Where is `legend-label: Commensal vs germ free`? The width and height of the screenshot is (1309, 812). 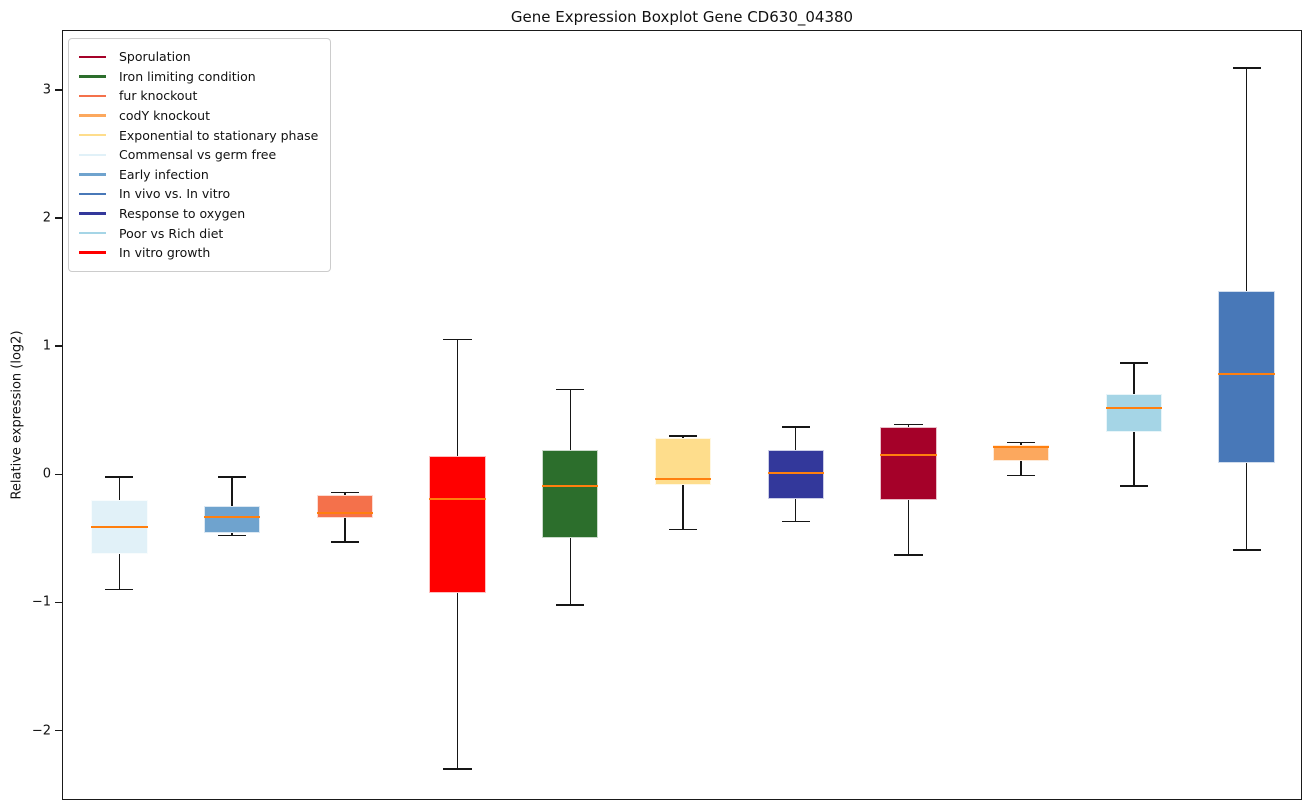 legend-label: Commensal vs germ free is located at coordinates (198, 155).